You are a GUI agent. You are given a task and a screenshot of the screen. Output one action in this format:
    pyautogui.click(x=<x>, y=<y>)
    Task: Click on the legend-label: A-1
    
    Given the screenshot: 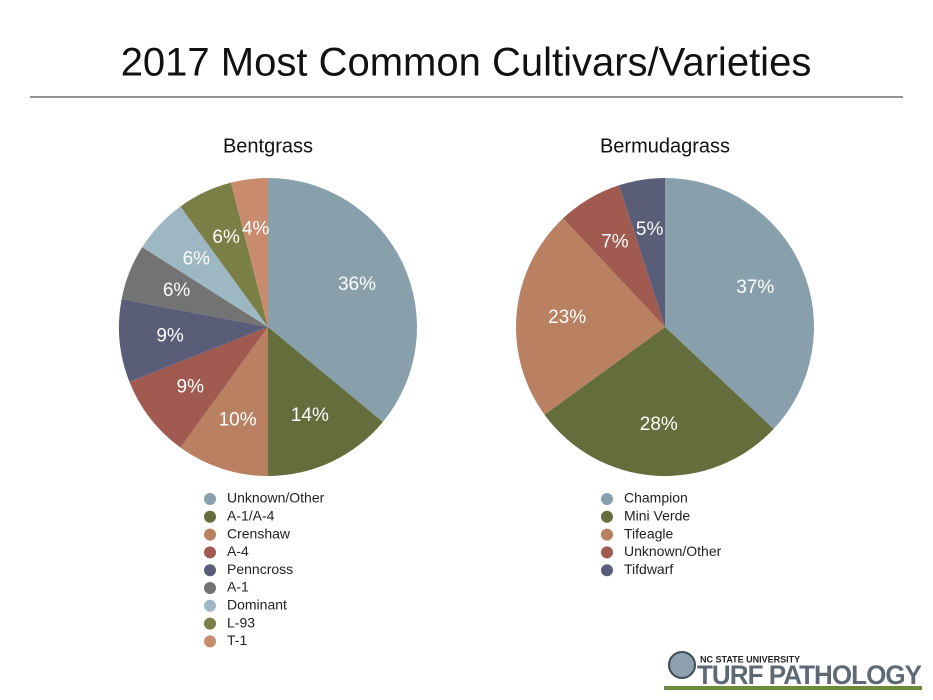 What is the action you would take?
    pyautogui.click(x=238, y=587)
    